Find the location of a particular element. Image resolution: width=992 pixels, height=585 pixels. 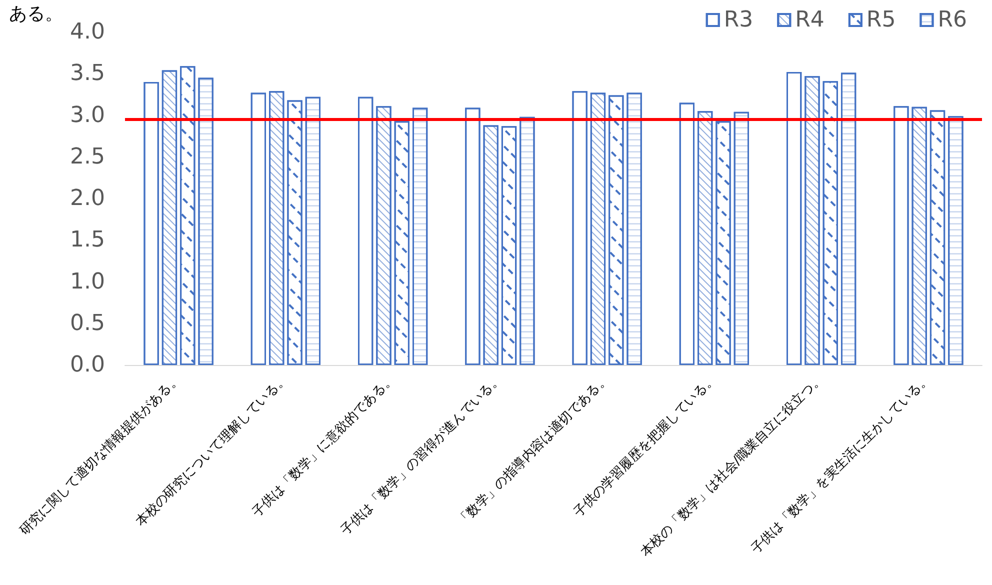

y-tick-label: 2.0 is located at coordinates (87, 198).